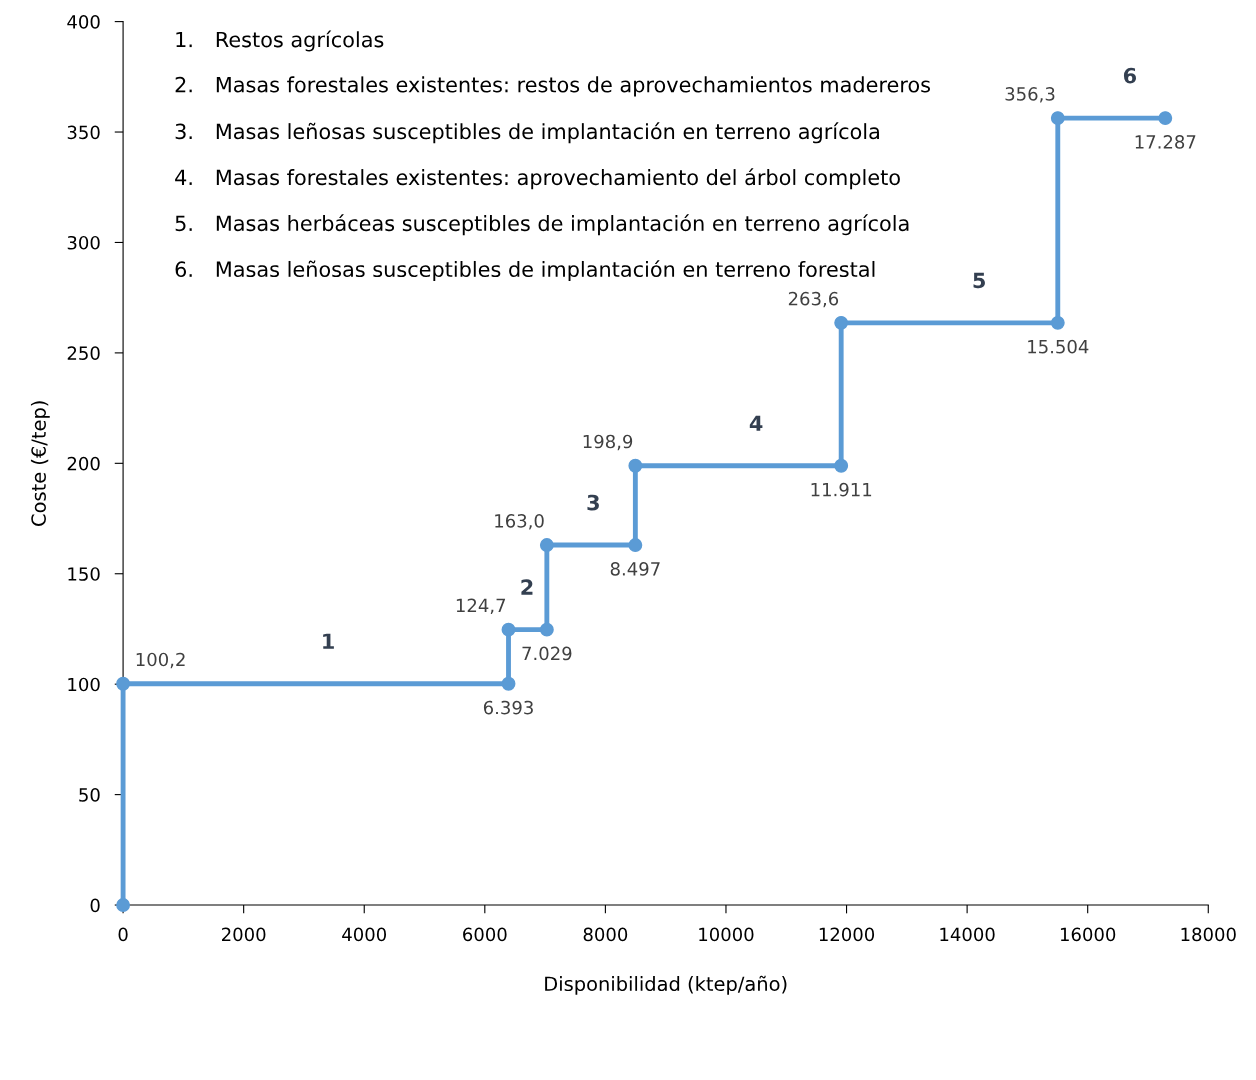 The width and height of the screenshot is (1256, 1080). Describe the element at coordinates (1130, 75) in the screenshot. I see `annotation: 6` at that location.